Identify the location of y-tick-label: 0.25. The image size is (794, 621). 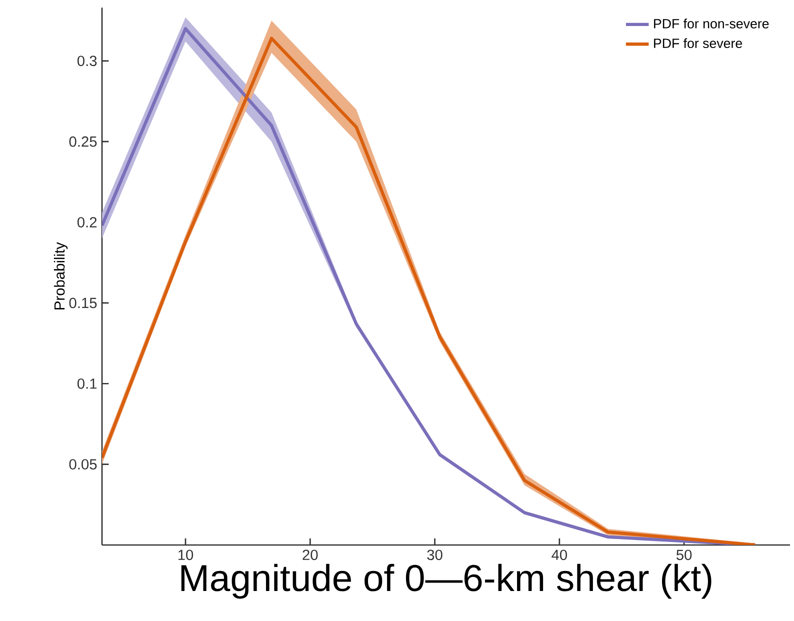
(83, 141).